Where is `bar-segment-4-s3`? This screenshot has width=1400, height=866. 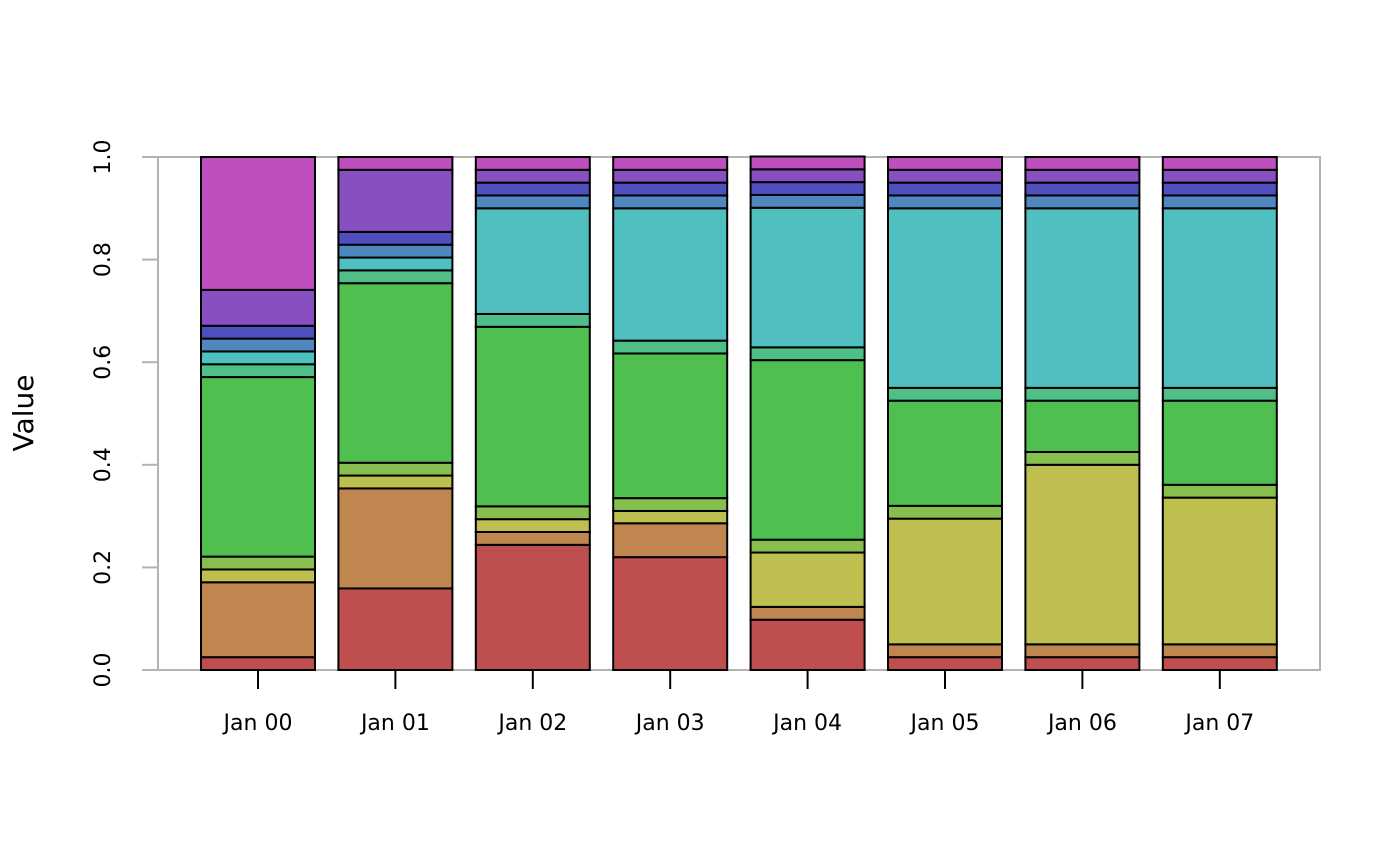 bar-segment-4-s3 is located at coordinates (670, 517).